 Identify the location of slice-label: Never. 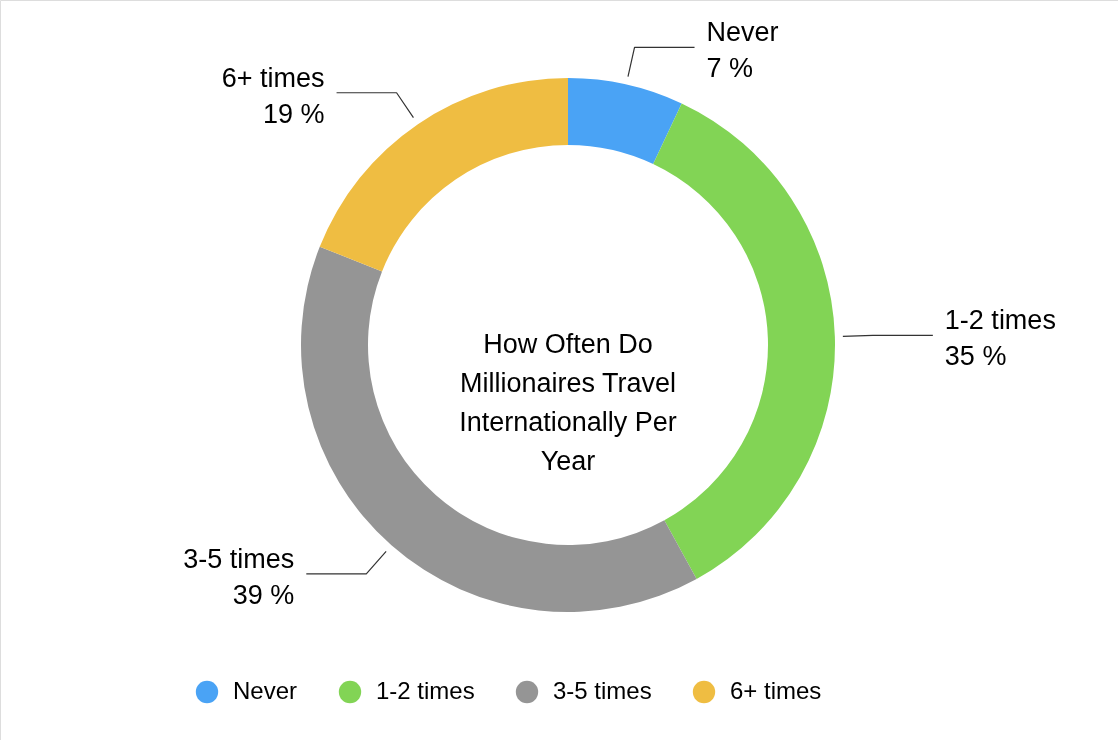
(742, 32).